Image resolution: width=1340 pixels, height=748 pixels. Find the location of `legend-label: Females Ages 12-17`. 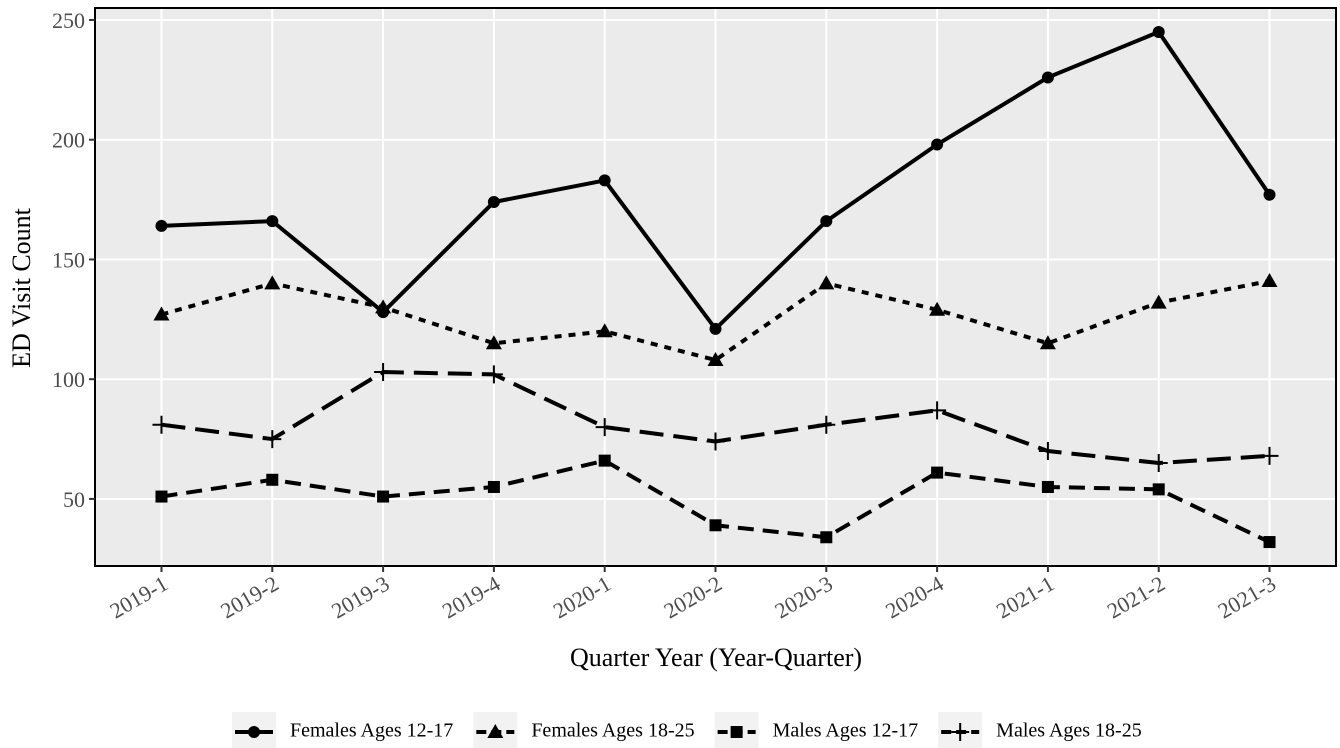

legend-label: Females Ages 12-17 is located at coordinates (371, 731).